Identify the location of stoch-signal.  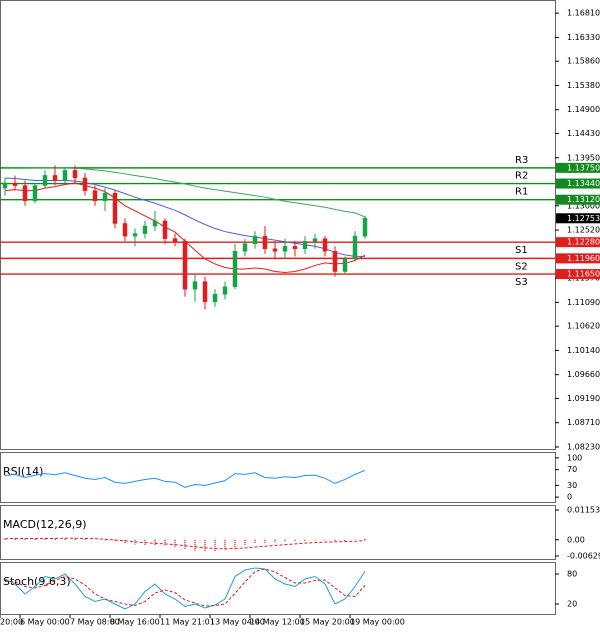
(185, 587).